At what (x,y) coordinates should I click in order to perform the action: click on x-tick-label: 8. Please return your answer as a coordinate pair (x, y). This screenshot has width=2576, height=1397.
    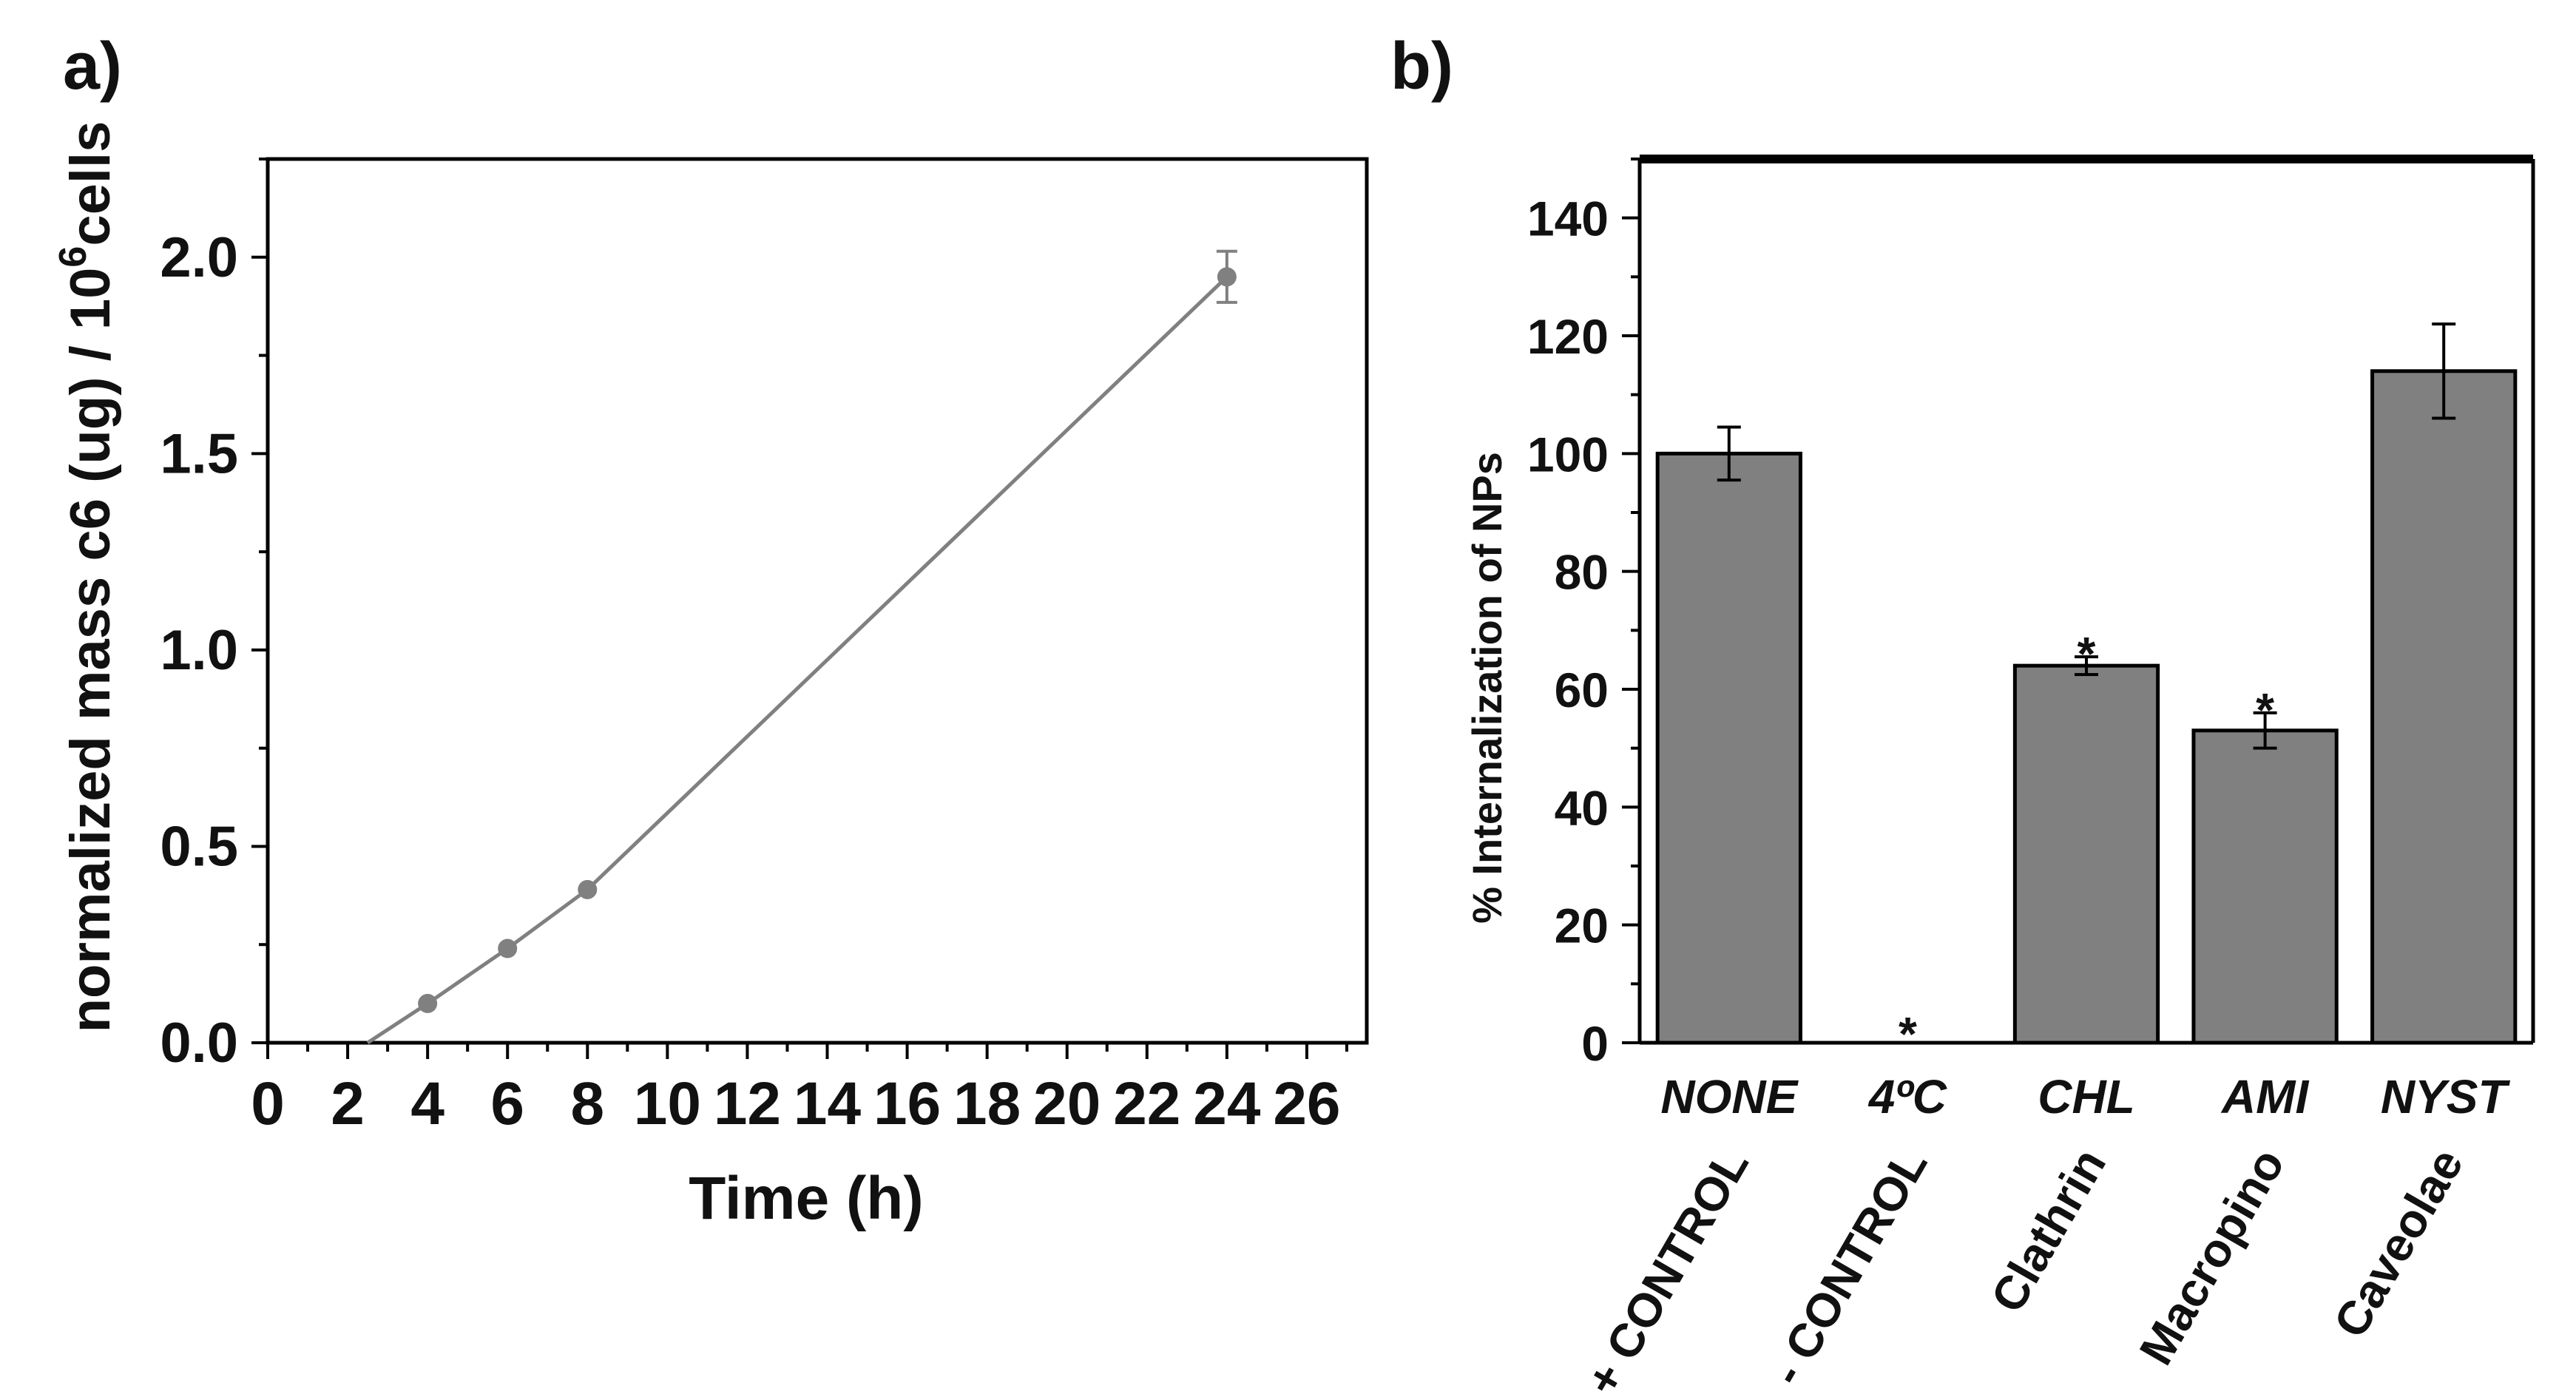
    Looking at the image, I should click on (587, 1103).